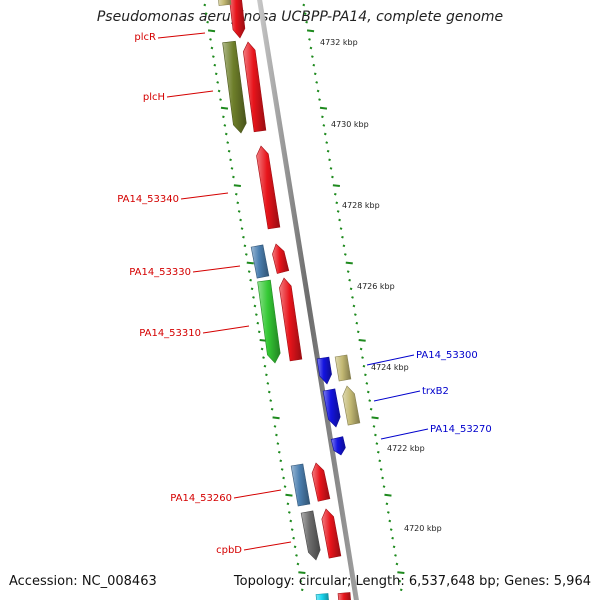 The height and width of the screenshot is (600, 600). Describe the element at coordinates (148, 199) in the screenshot. I see `gene-label: PA14_53340` at that location.